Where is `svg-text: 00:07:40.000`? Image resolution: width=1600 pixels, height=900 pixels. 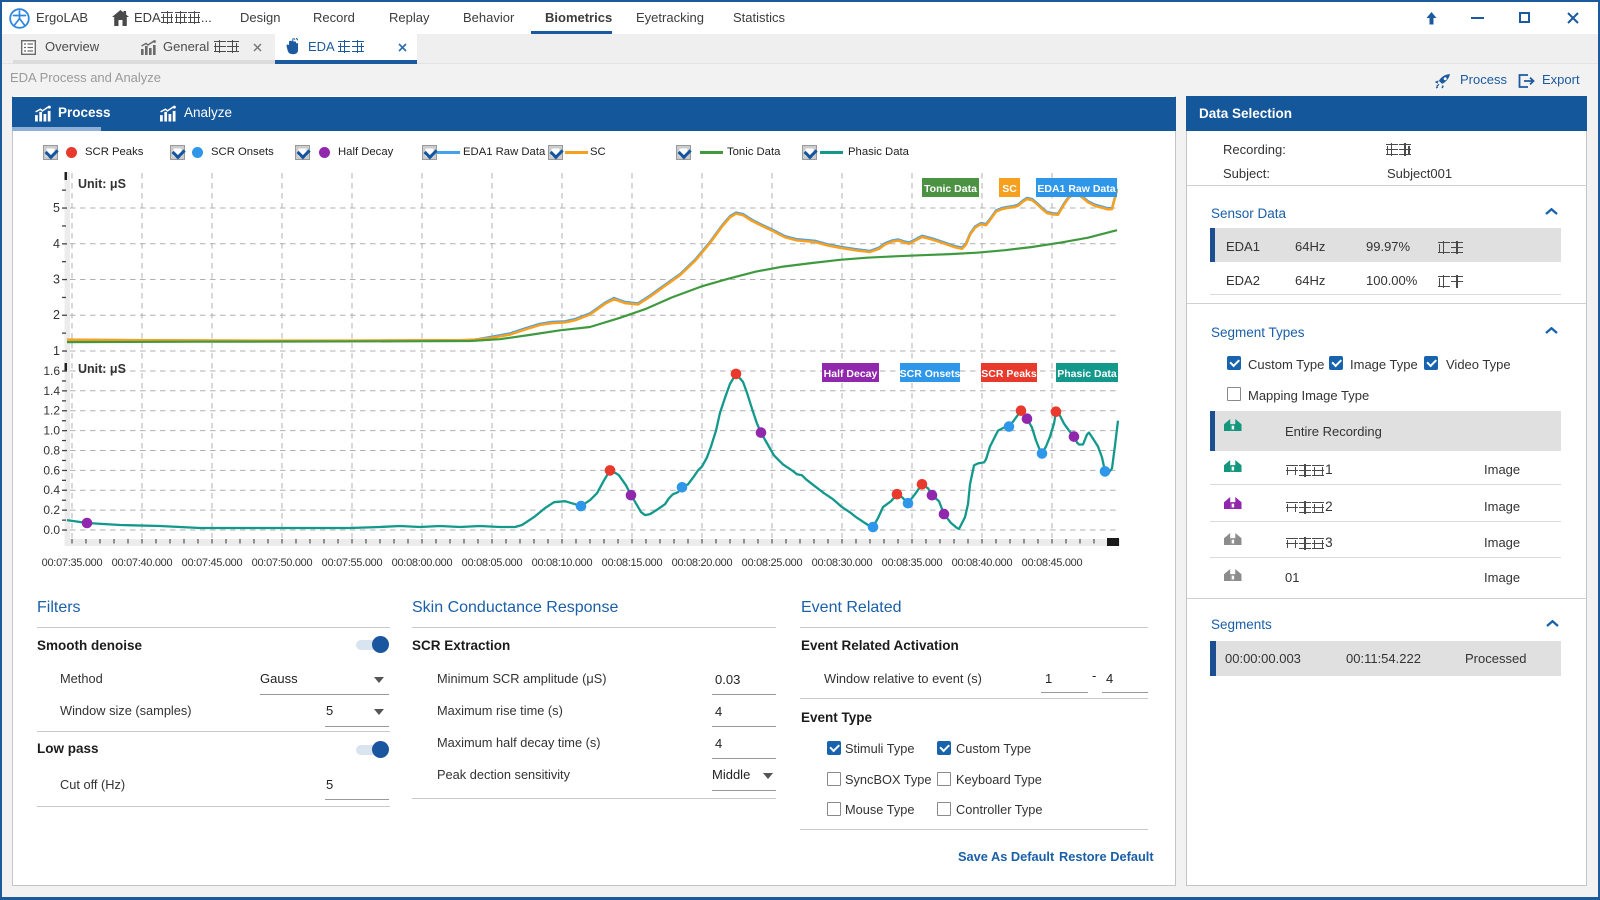
svg-text: 00:07:40.000 is located at coordinates (142, 563).